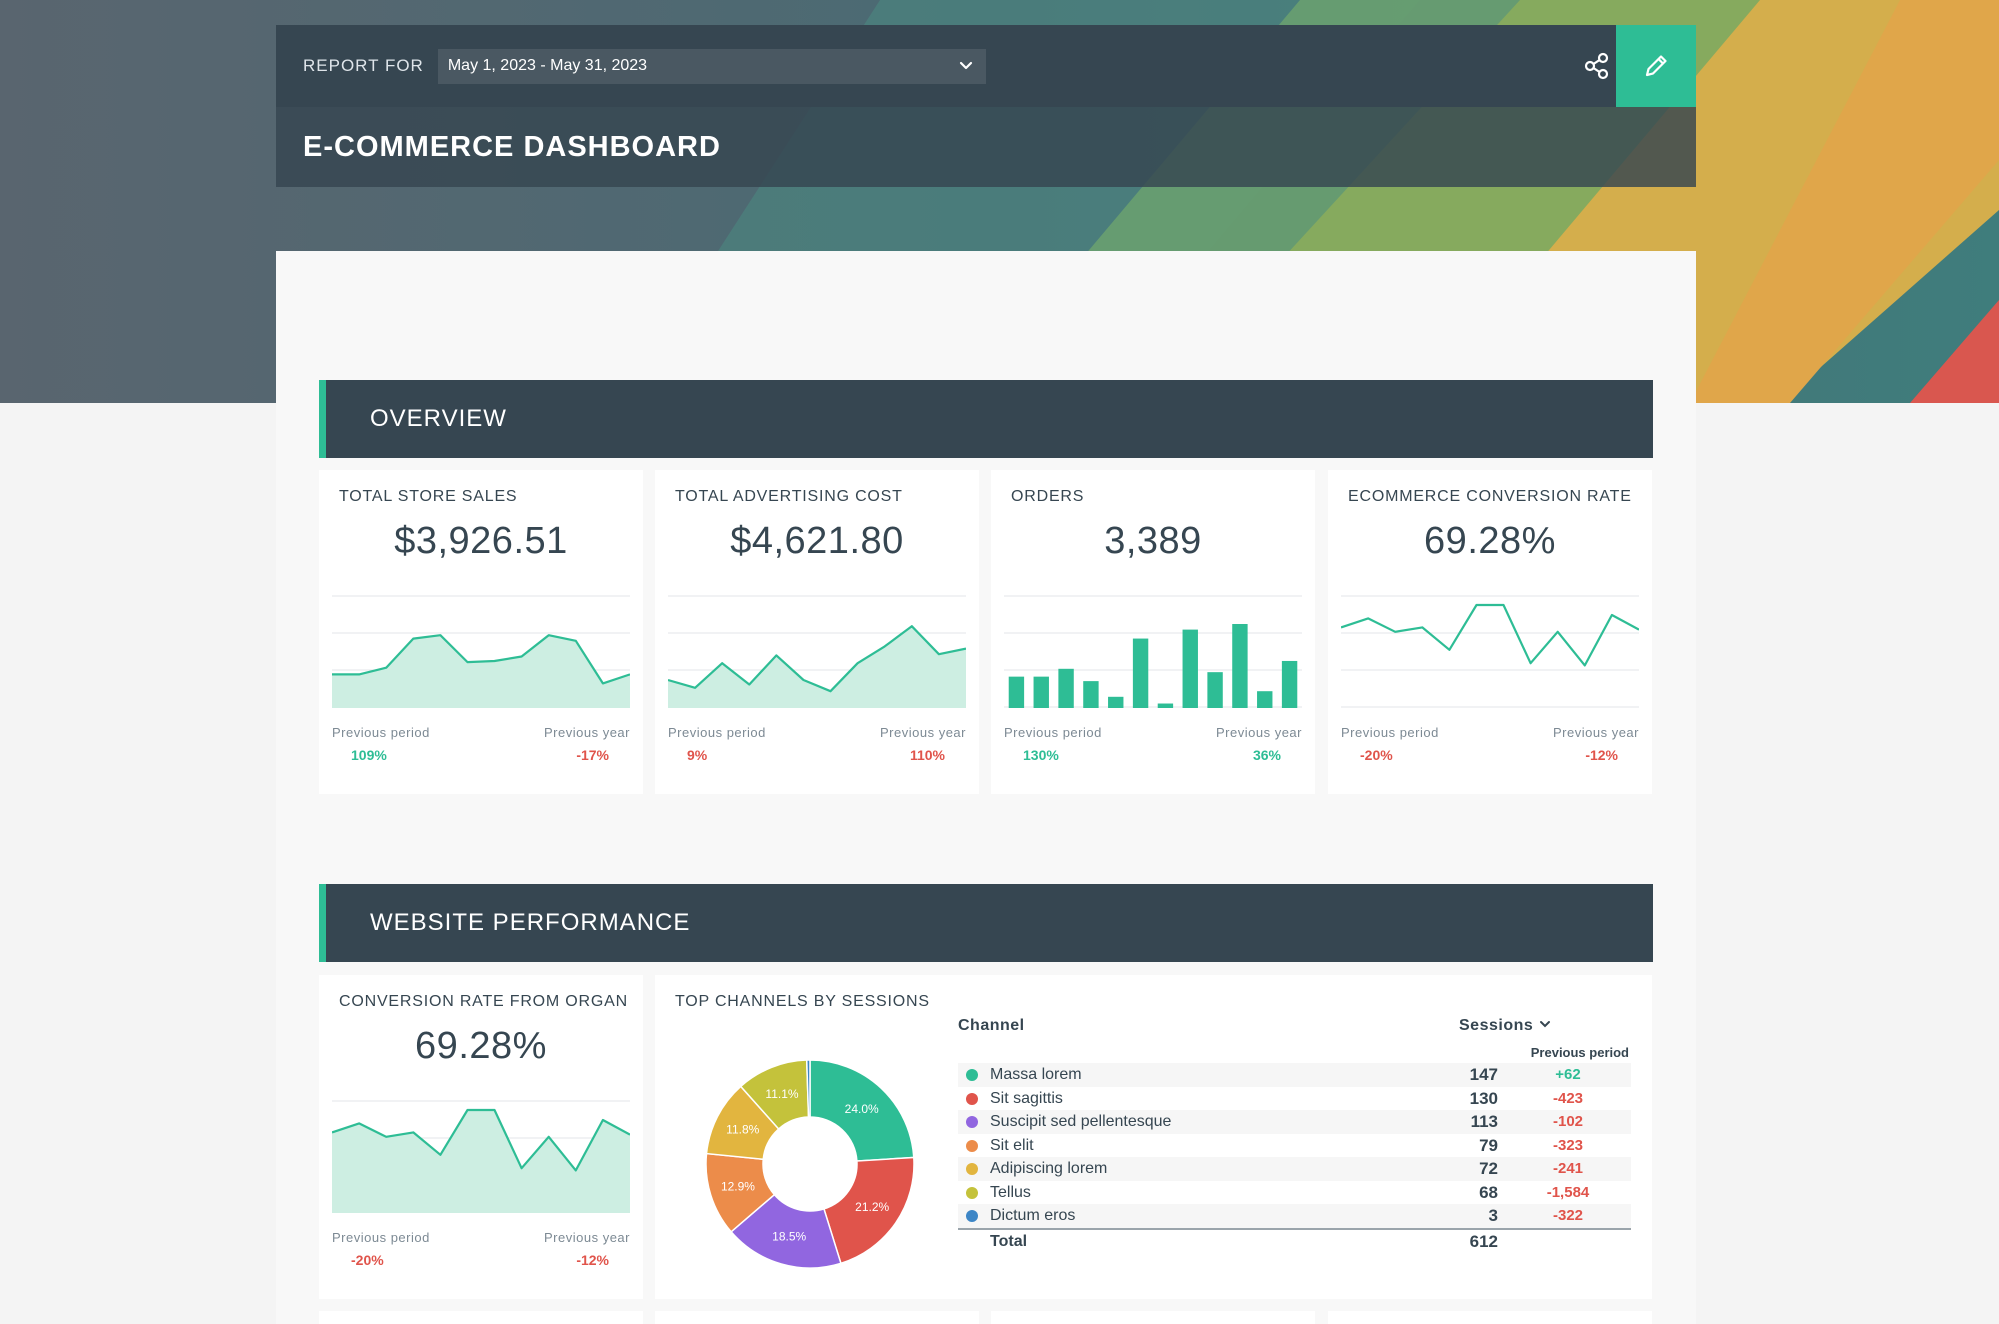 This screenshot has width=1999, height=1324. I want to click on channel-sessions: 130, so click(1483, 1098).